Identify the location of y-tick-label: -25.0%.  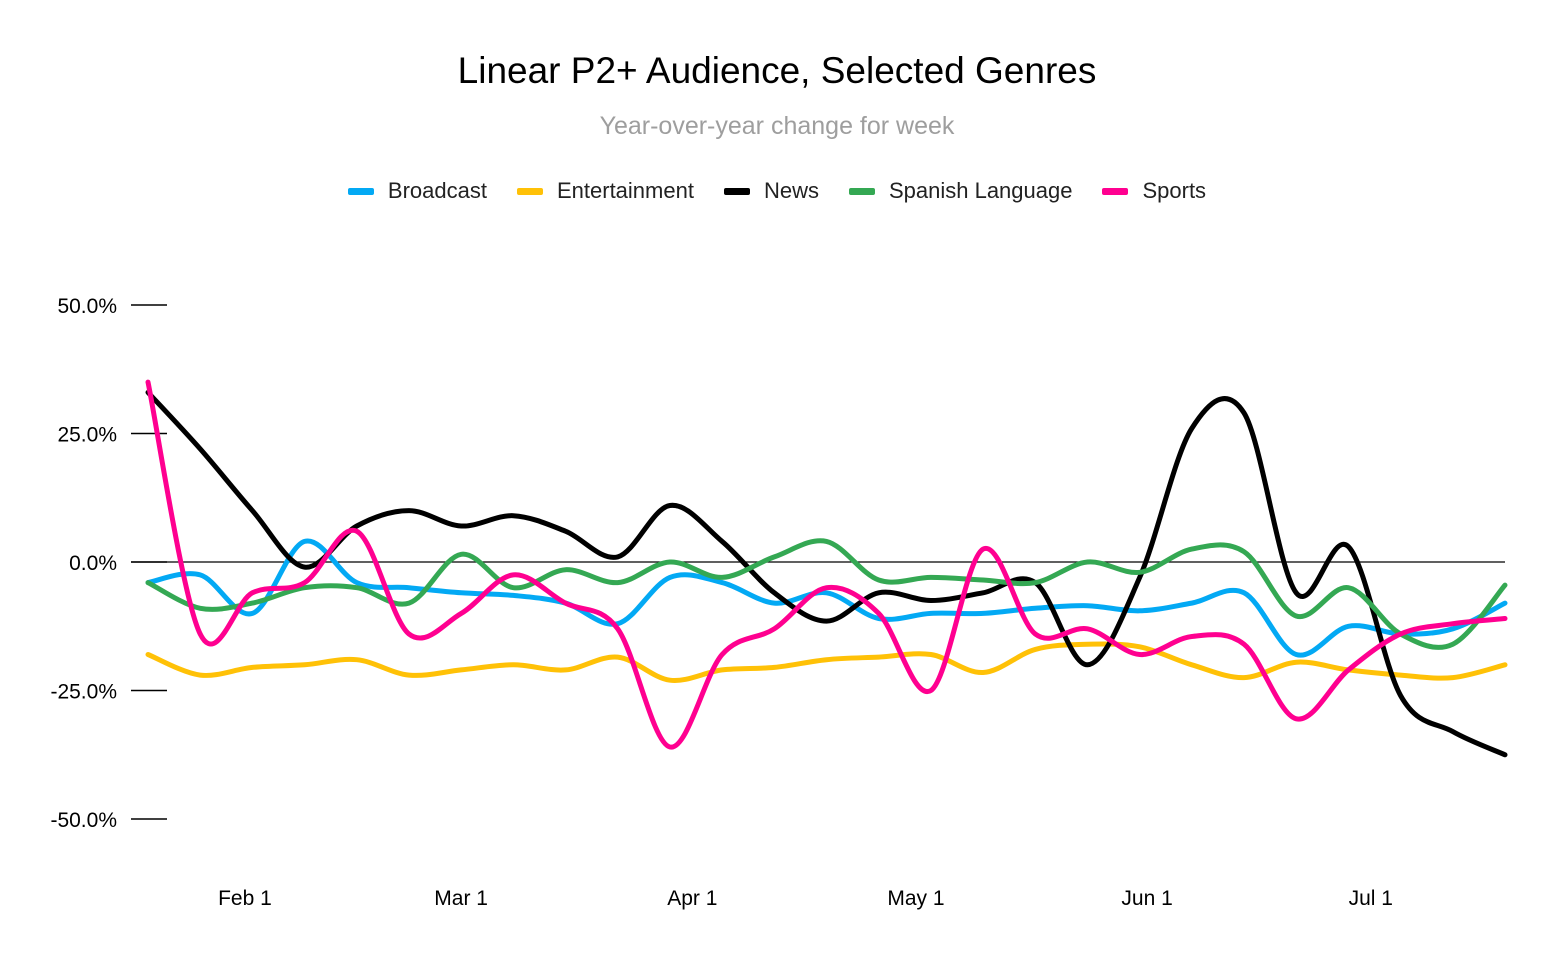
(83, 692).